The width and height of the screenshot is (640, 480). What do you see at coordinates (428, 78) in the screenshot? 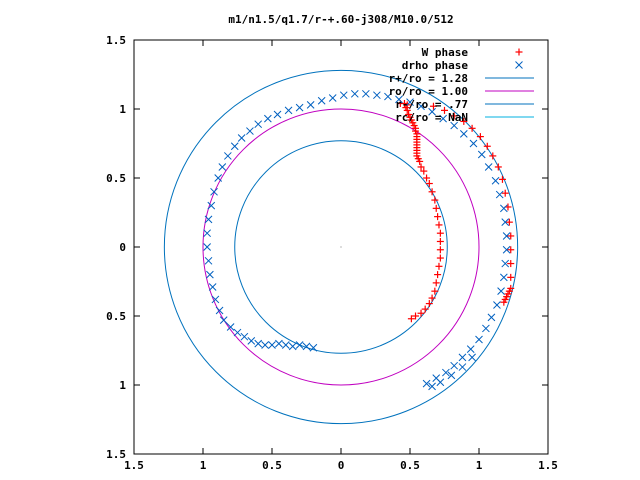
I see `legend-label: r+/ro = 1.28` at bounding box center [428, 78].